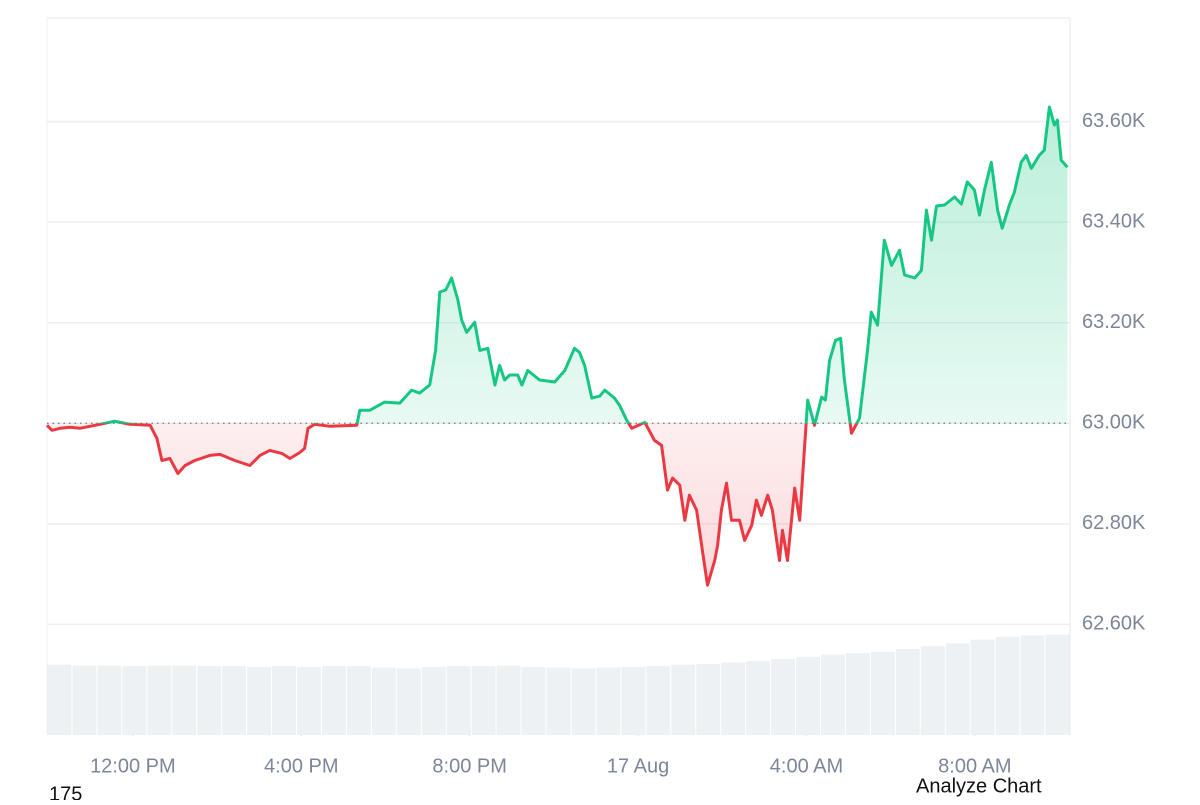 This screenshot has height=805, width=1200. Describe the element at coordinates (65, 791) in the screenshot. I see `footer-count: 175` at that location.